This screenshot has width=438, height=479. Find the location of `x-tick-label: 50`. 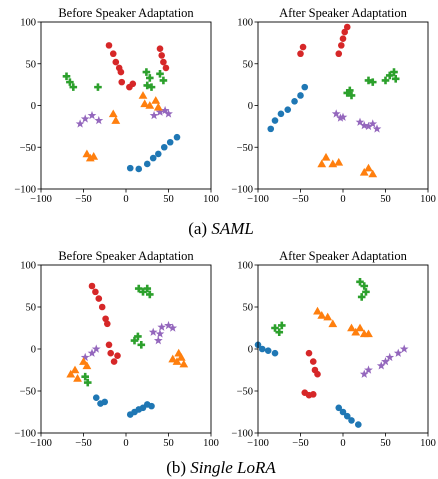

x-tick-label: 50 is located at coordinates (385, 199).